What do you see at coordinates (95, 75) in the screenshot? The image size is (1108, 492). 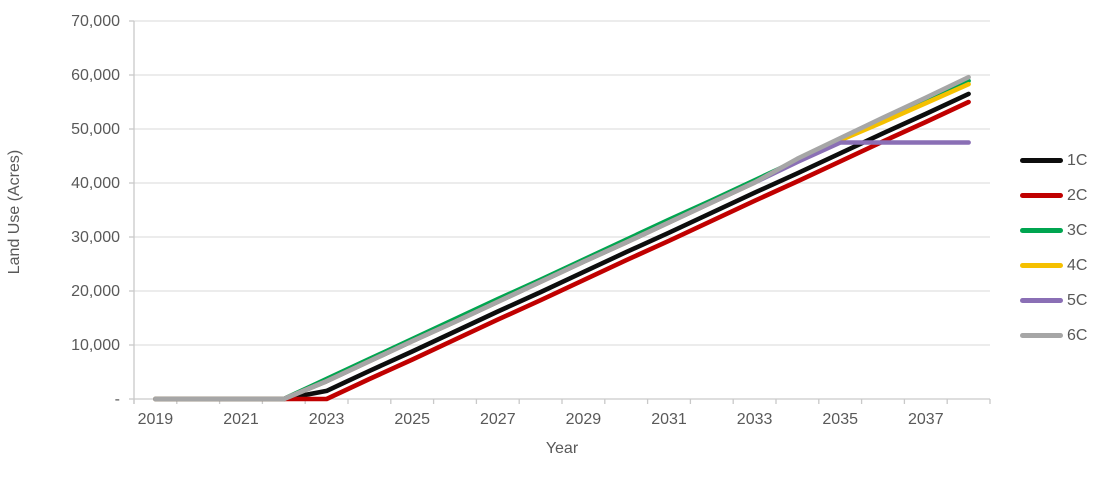 I see `y-tick-label: 60,000` at bounding box center [95, 75].